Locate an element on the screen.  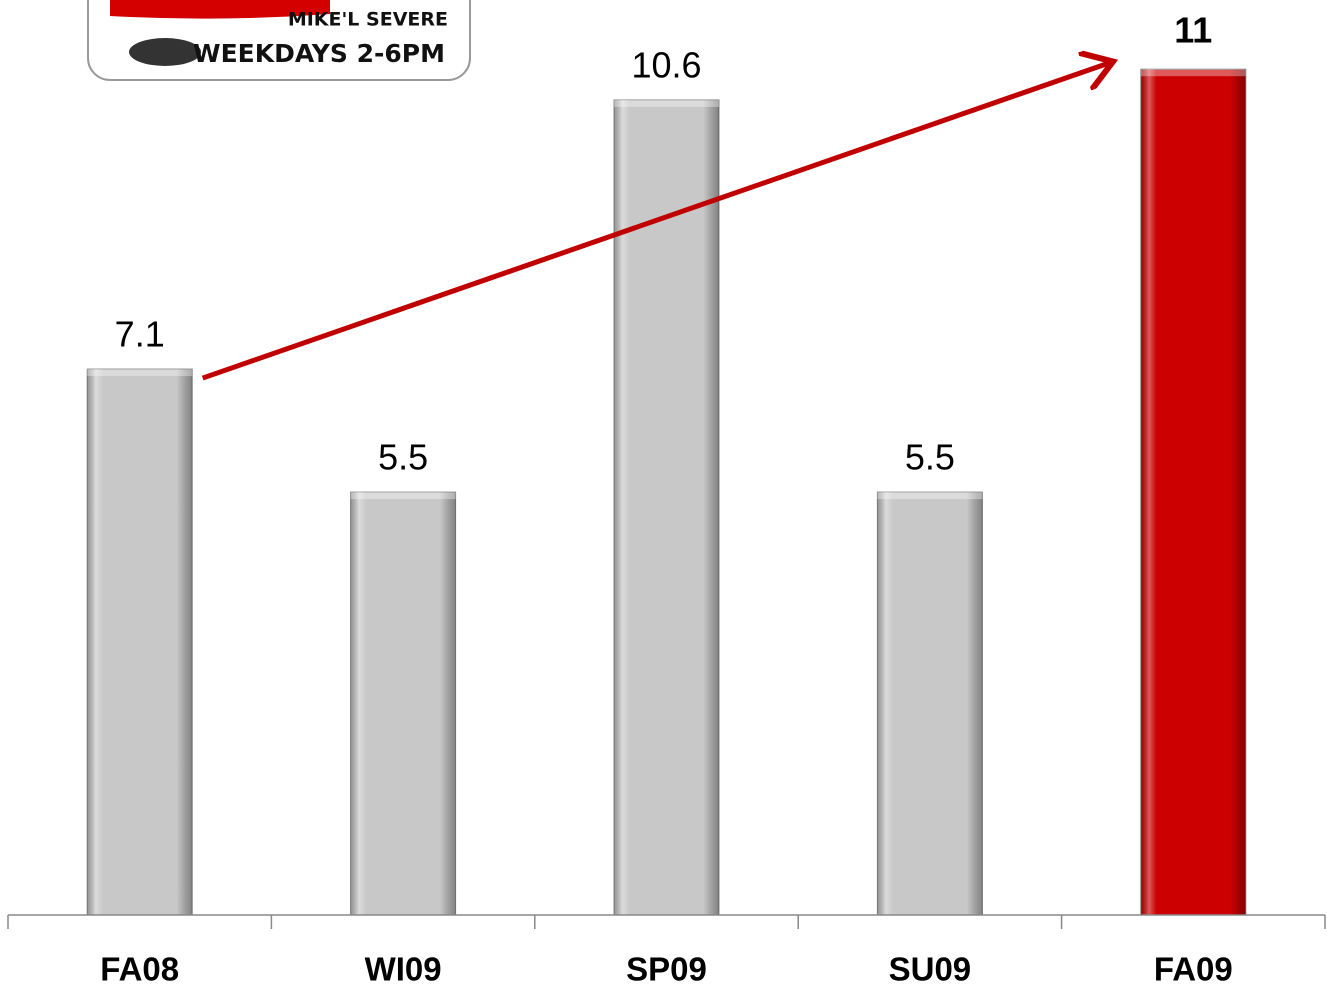
logo-badge is located at coordinates (165, 52).